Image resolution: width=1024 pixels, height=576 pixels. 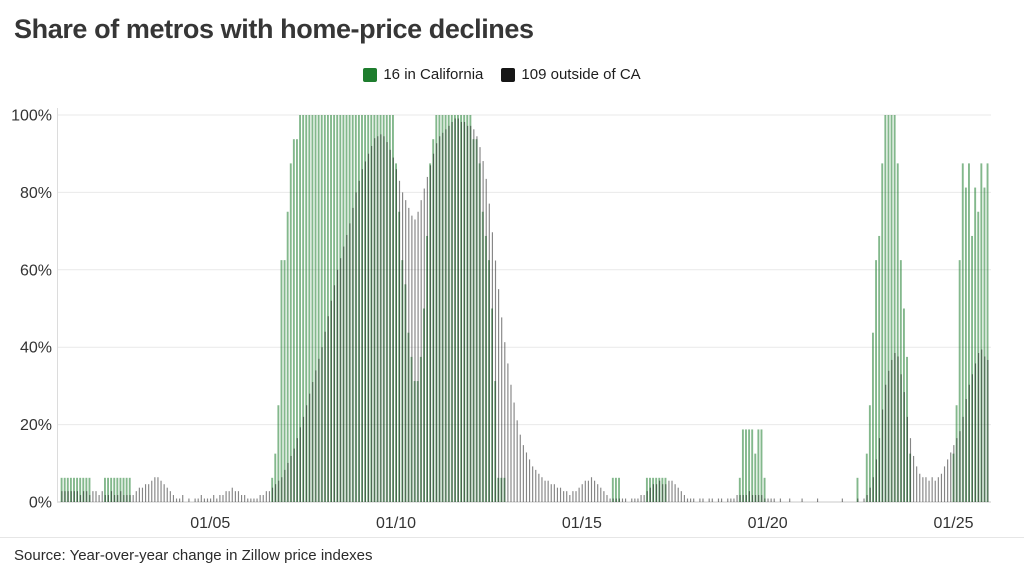 What do you see at coordinates (508, 74) in the screenshot?
I see `outside-ca-swatch-icon` at bounding box center [508, 74].